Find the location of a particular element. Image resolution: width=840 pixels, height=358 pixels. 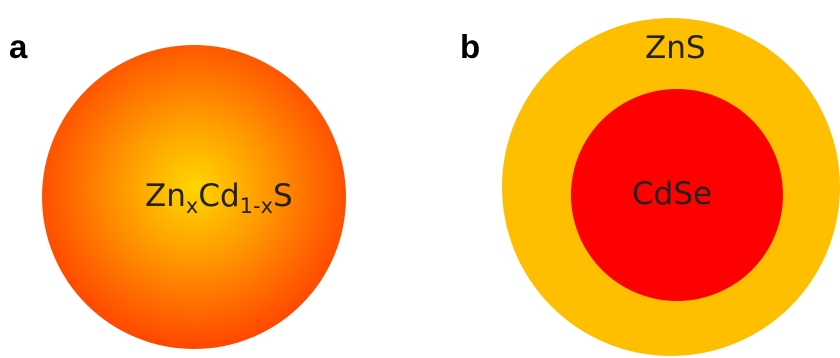

formula-element-s: S is located at coordinates (283, 196).